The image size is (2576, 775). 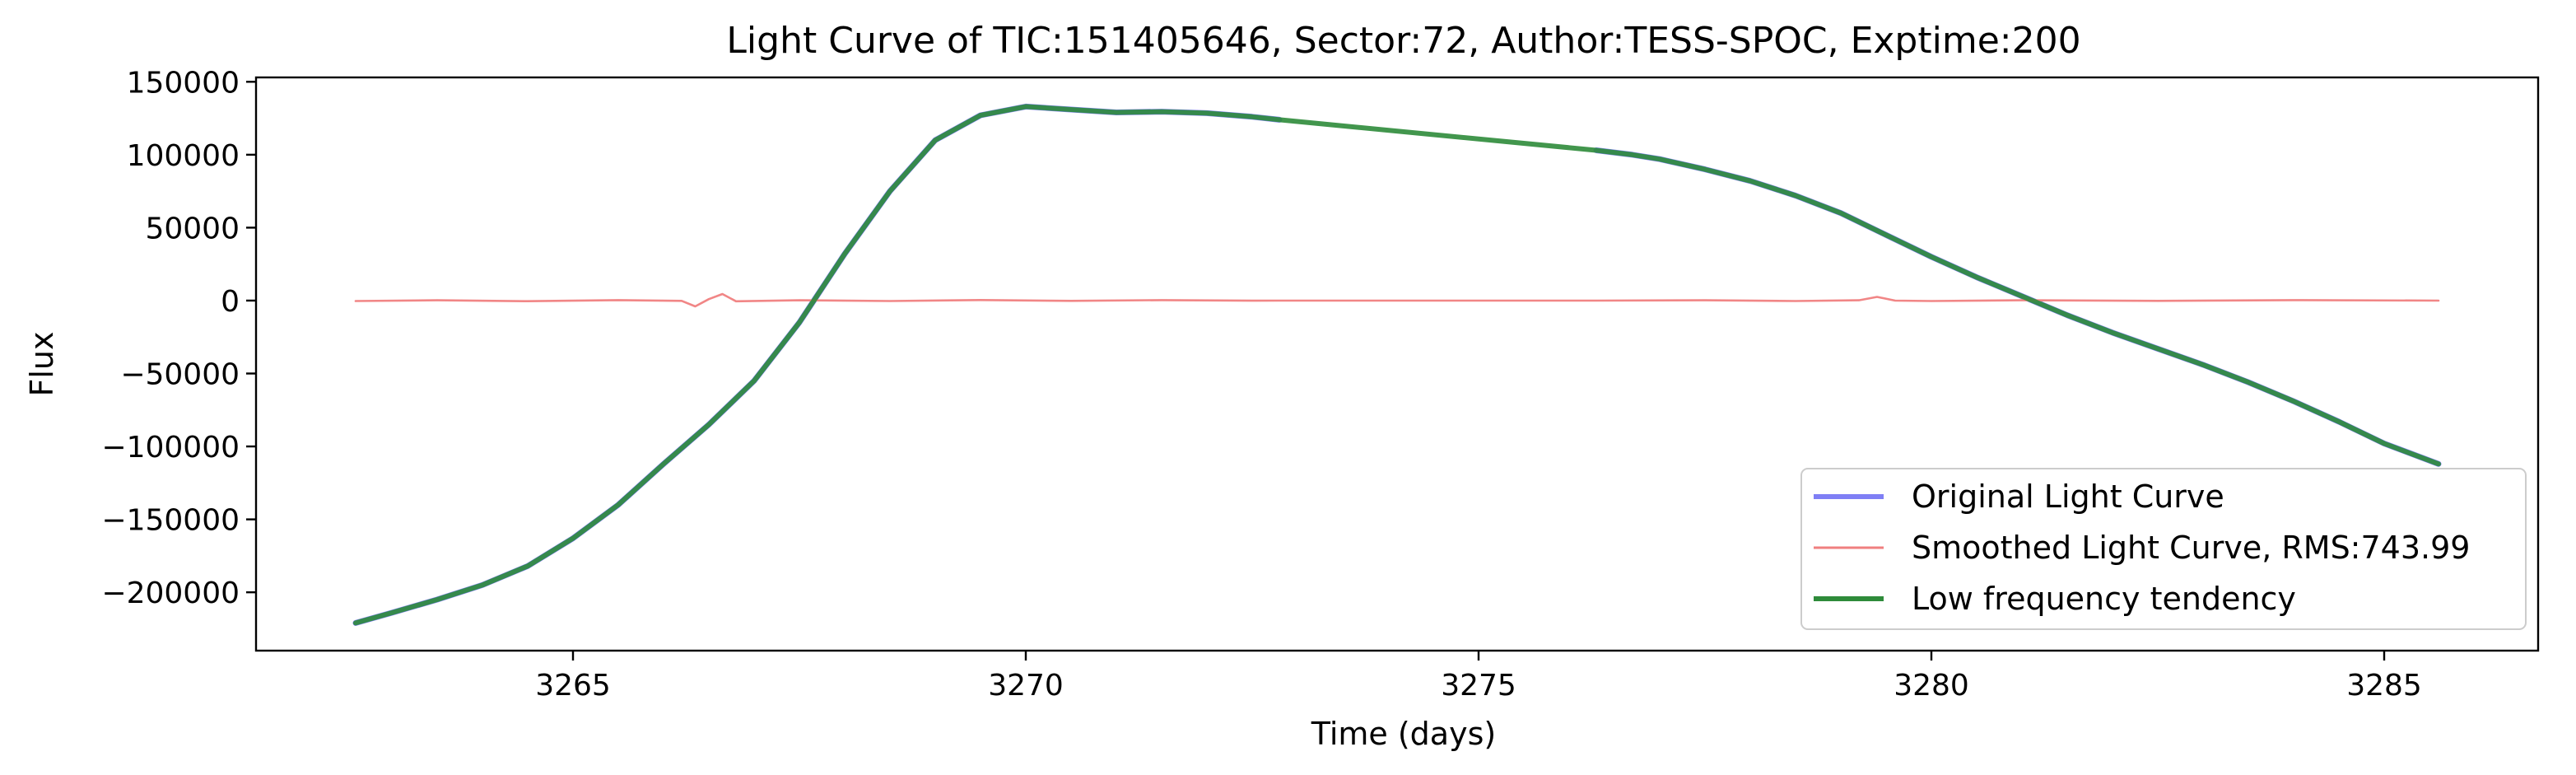 What do you see at coordinates (2191, 548) in the screenshot?
I see `legend-label-smoothed: Smoothed Light Curve, RMS:743.99` at bounding box center [2191, 548].